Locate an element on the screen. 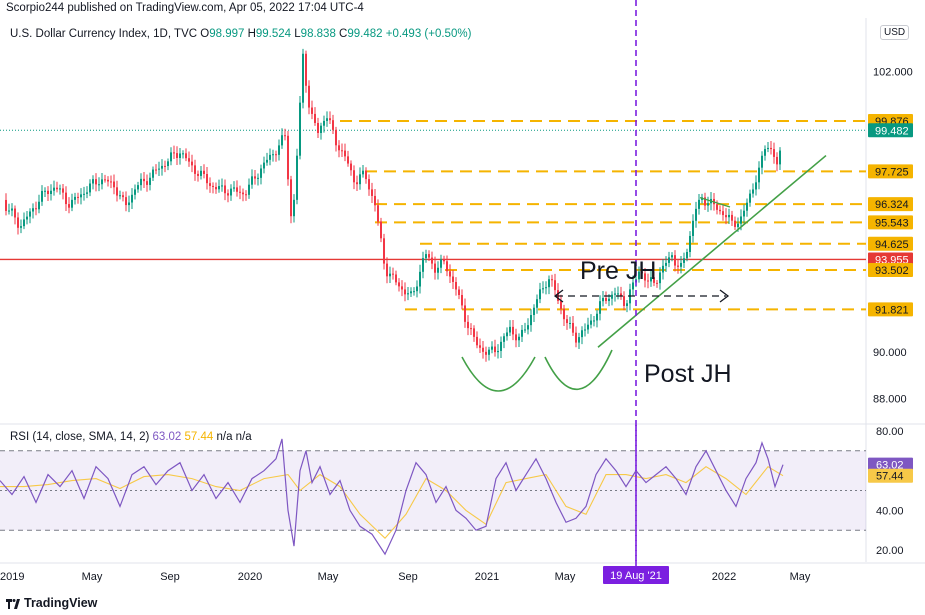 The image size is (925, 615). rsi-legend-sma-value: 57.44 is located at coordinates (201, 437).